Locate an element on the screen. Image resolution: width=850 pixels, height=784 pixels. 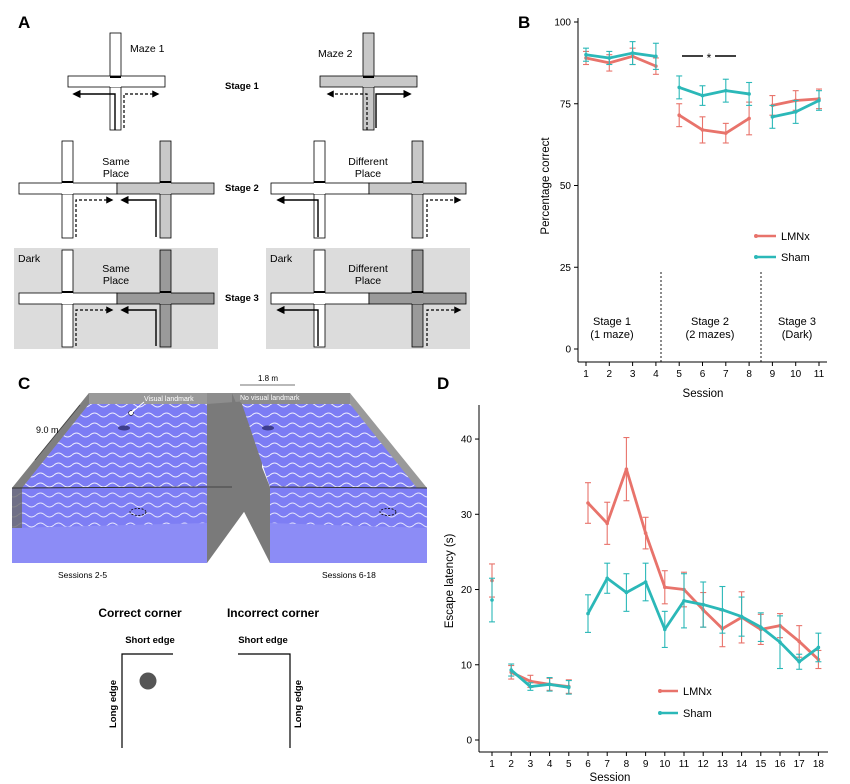
panel-a-letter: A is located at coordinates (24, 22).